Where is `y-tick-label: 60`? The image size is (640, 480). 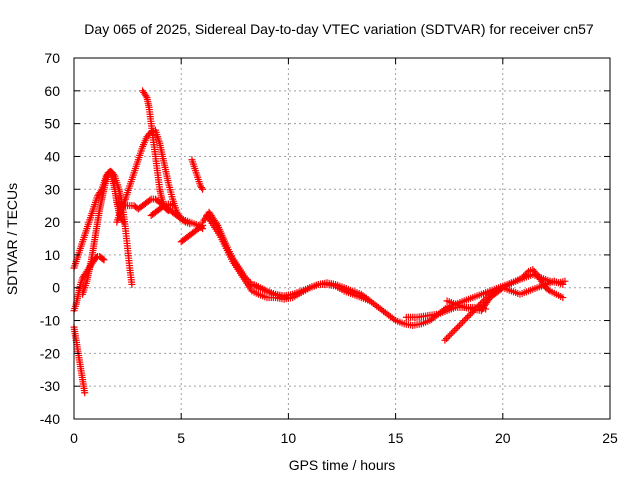 y-tick-label: 60 is located at coordinates (52, 91).